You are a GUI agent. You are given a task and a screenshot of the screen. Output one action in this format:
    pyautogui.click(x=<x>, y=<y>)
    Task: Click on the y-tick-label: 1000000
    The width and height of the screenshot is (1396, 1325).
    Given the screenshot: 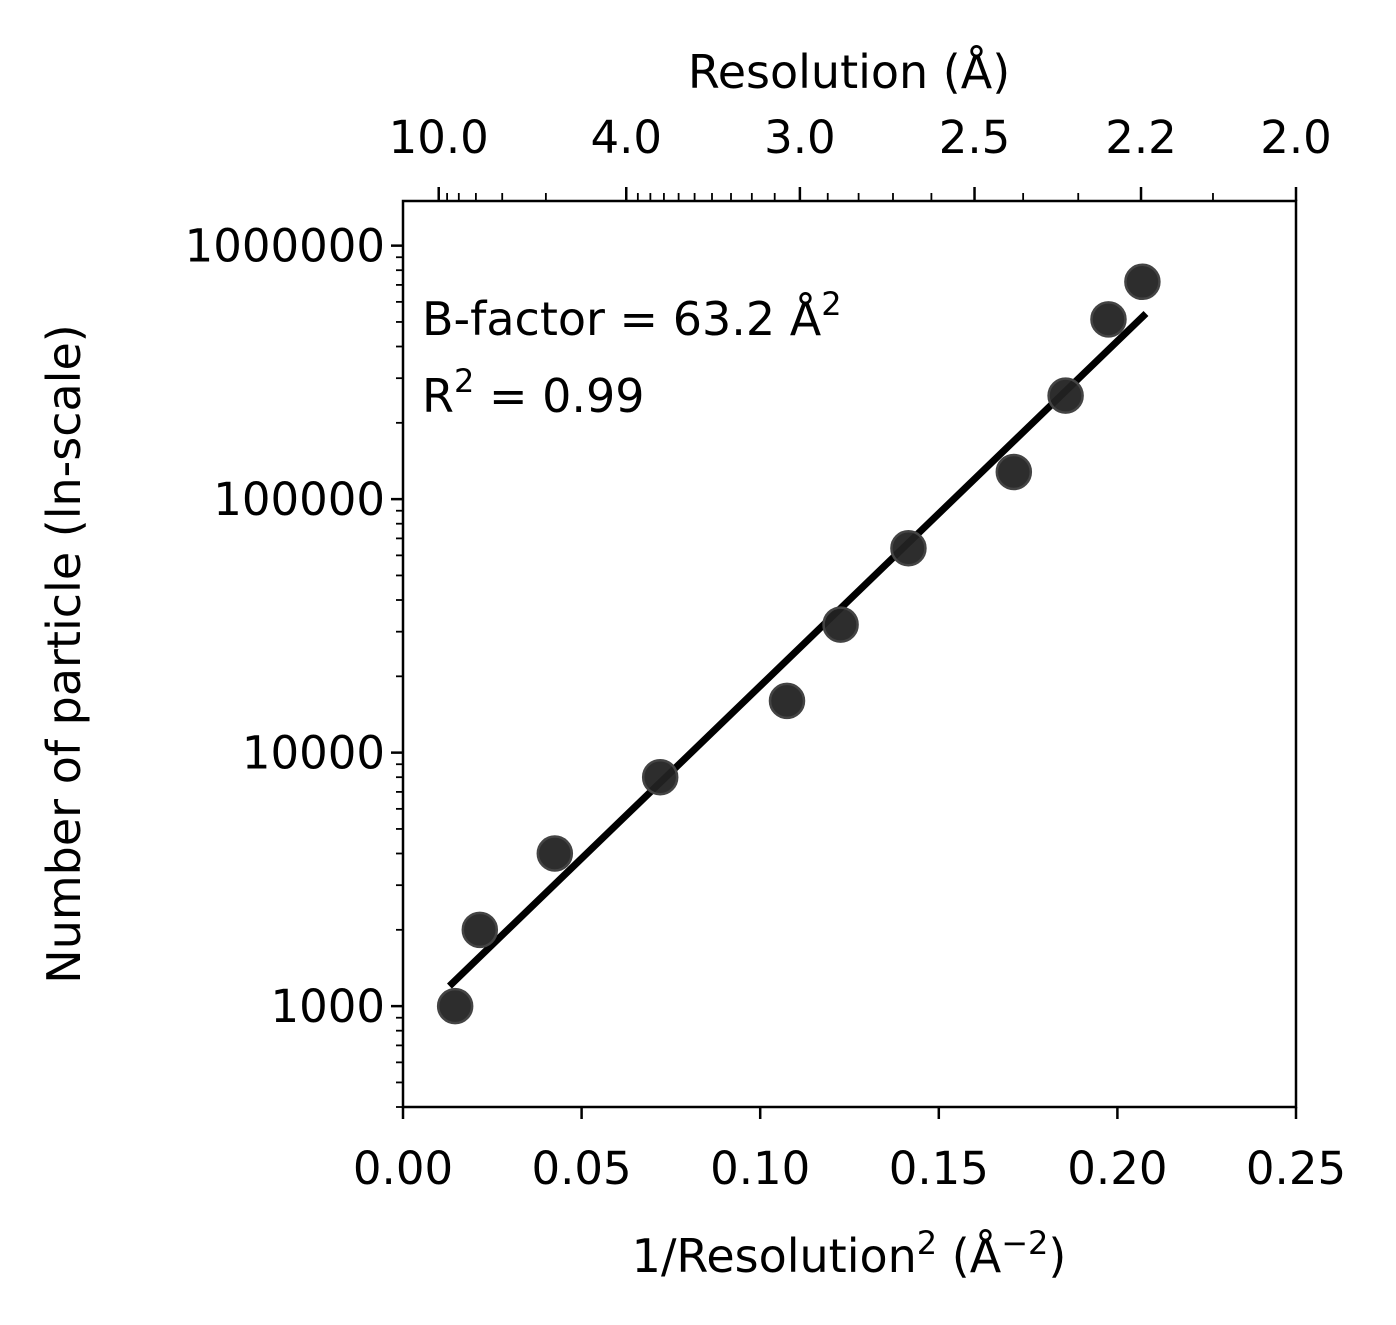 What is the action you would take?
    pyautogui.click(x=285, y=246)
    